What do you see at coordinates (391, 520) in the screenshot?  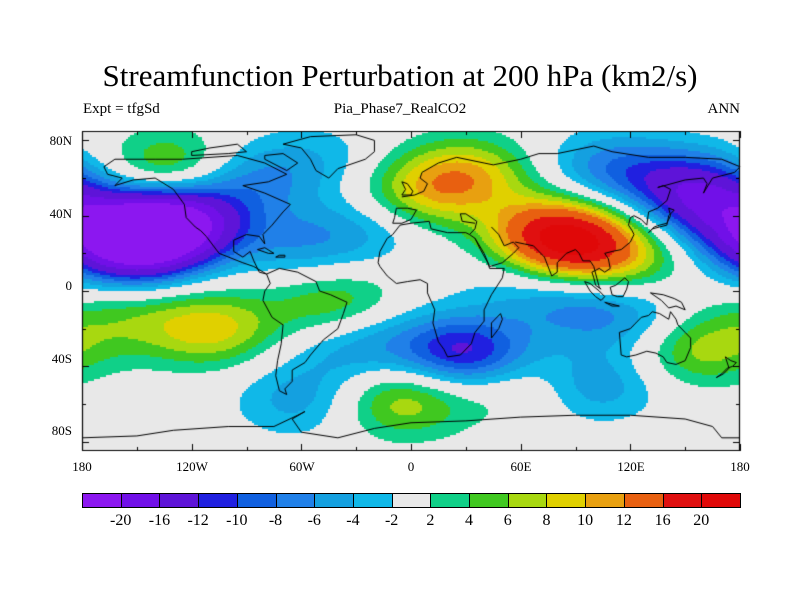 I see `colorbar-label: -2` at bounding box center [391, 520].